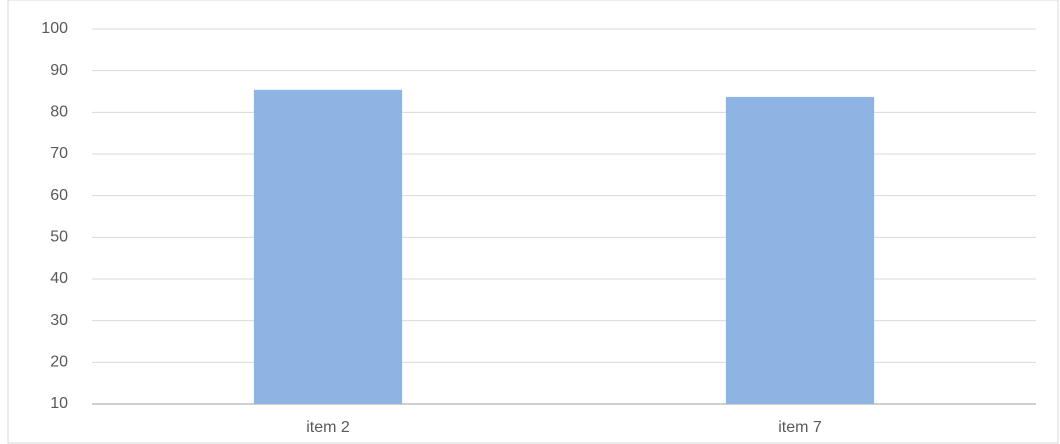  What do you see at coordinates (59, 195) in the screenshot?
I see `y-tick-label: 60` at bounding box center [59, 195].